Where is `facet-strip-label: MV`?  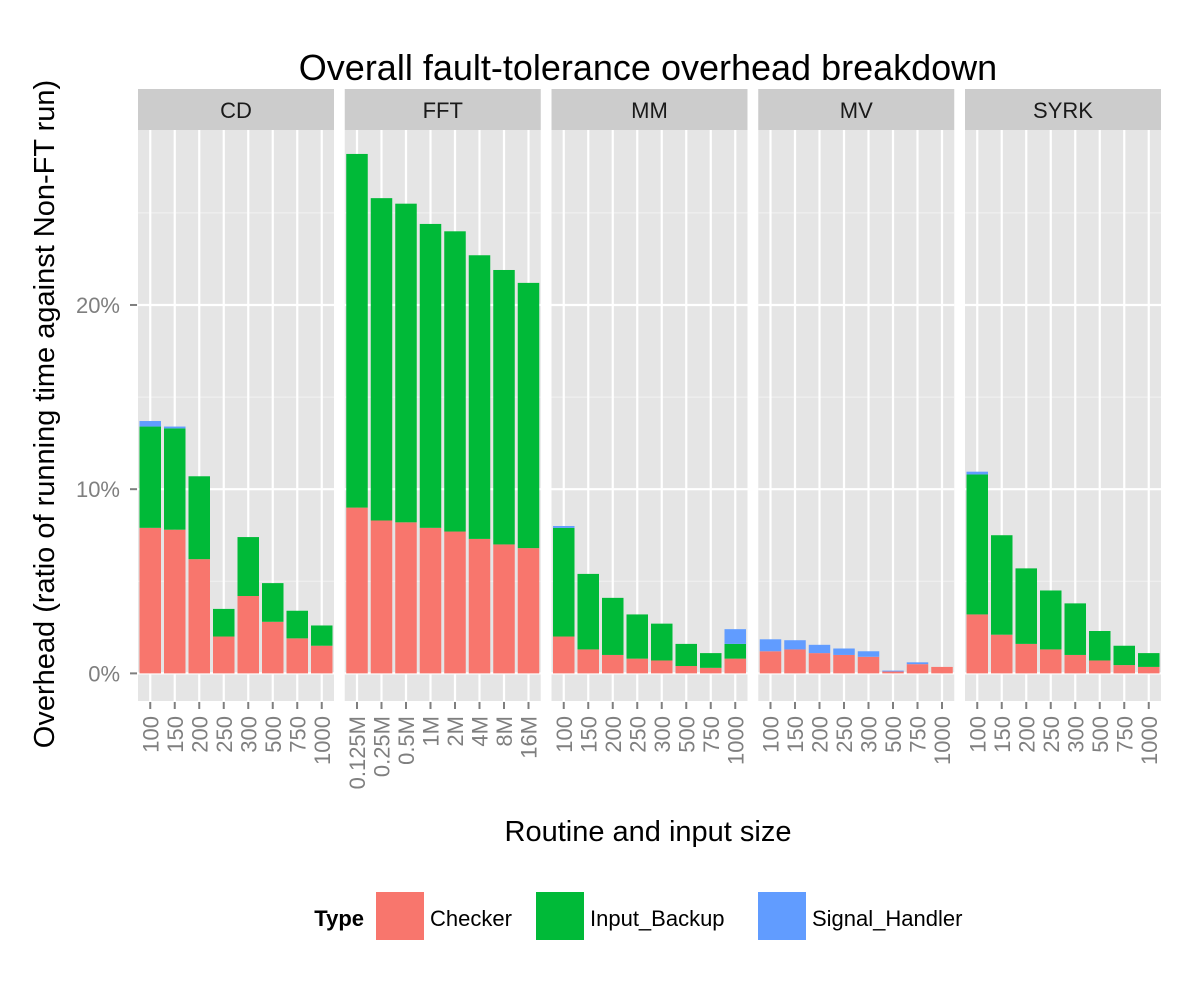 facet-strip-label: MV is located at coordinates (856, 110).